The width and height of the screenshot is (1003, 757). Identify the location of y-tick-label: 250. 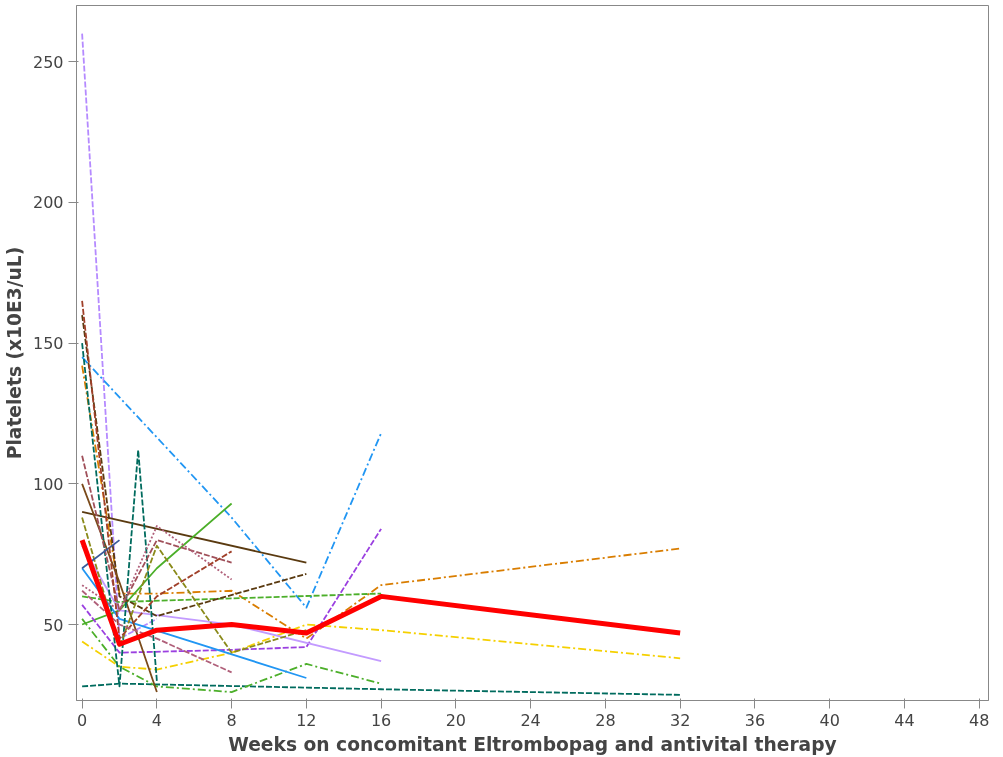
(48, 62).